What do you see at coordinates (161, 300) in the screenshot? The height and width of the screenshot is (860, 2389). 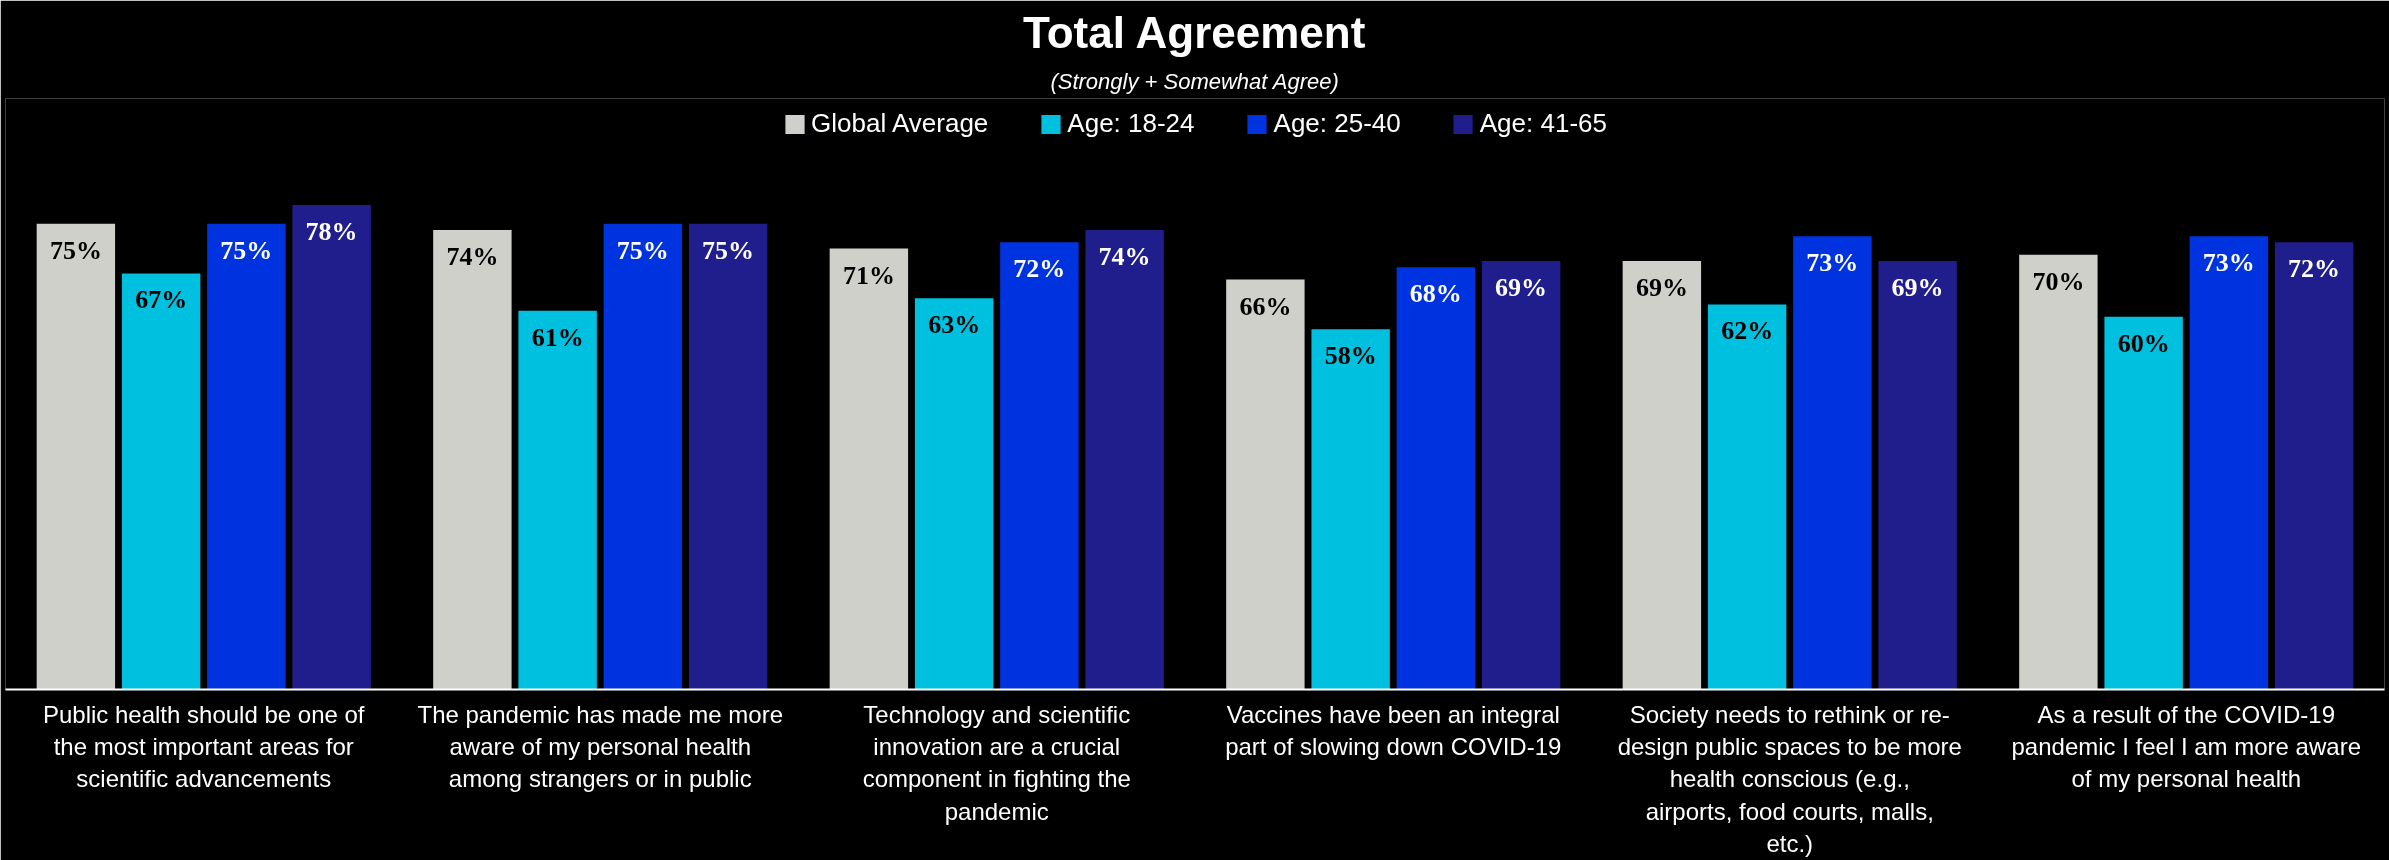 I see `data-label: 67%` at bounding box center [161, 300].